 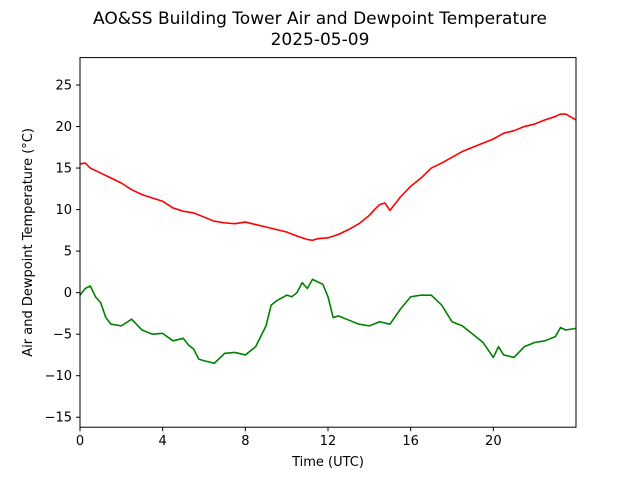 I want to click on x-axis-ticks: 0 4 8 12 16 20, so click(x=289, y=438).